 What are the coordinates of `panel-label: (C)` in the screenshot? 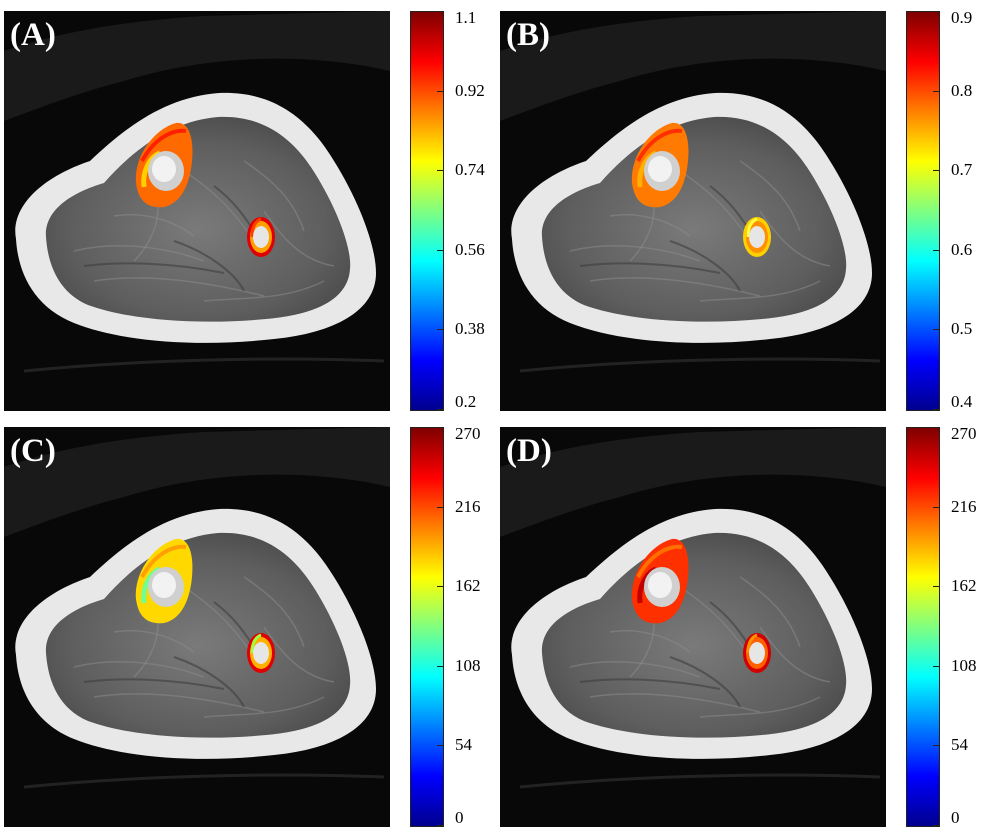 It's located at (33, 451).